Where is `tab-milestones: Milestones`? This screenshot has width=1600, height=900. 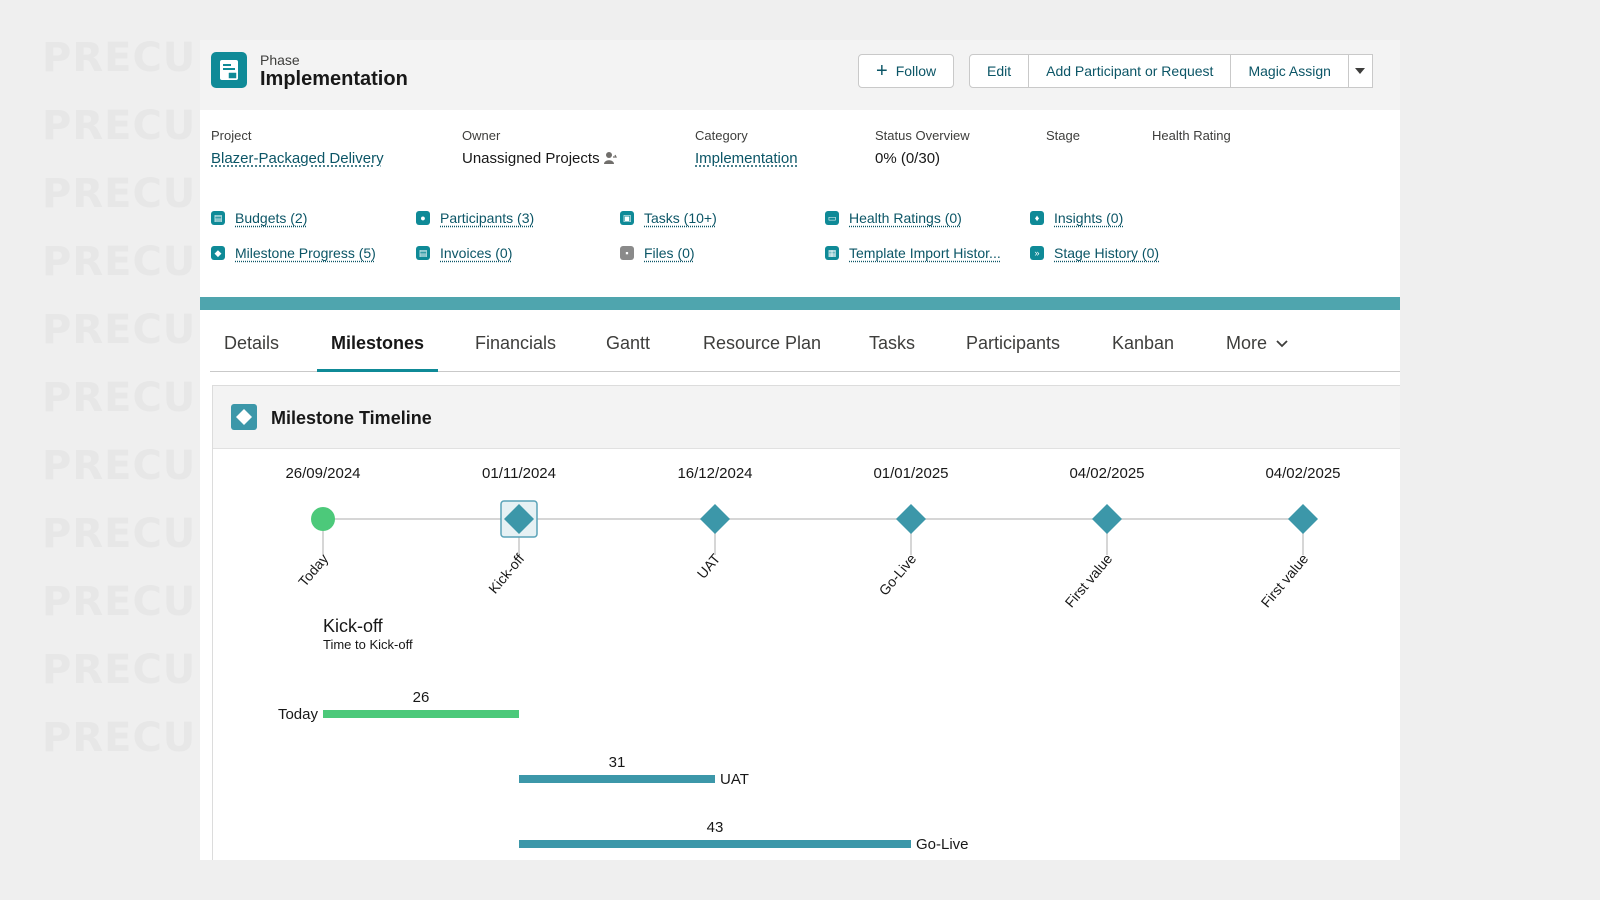
tab-milestones: Milestones is located at coordinates (378, 352).